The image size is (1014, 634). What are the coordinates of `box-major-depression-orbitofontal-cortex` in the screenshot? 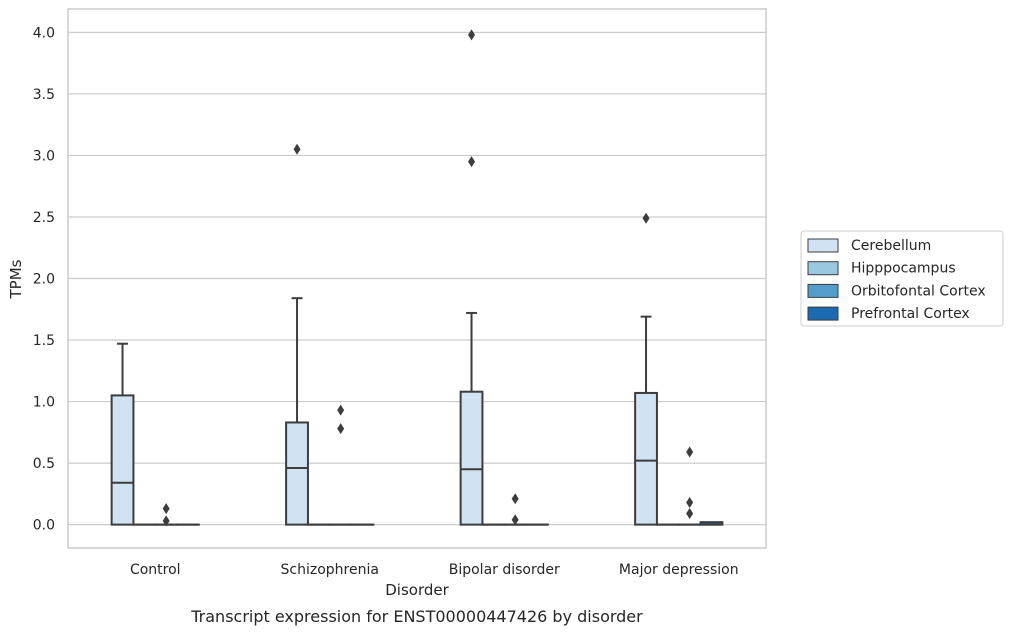 It's located at (689, 486).